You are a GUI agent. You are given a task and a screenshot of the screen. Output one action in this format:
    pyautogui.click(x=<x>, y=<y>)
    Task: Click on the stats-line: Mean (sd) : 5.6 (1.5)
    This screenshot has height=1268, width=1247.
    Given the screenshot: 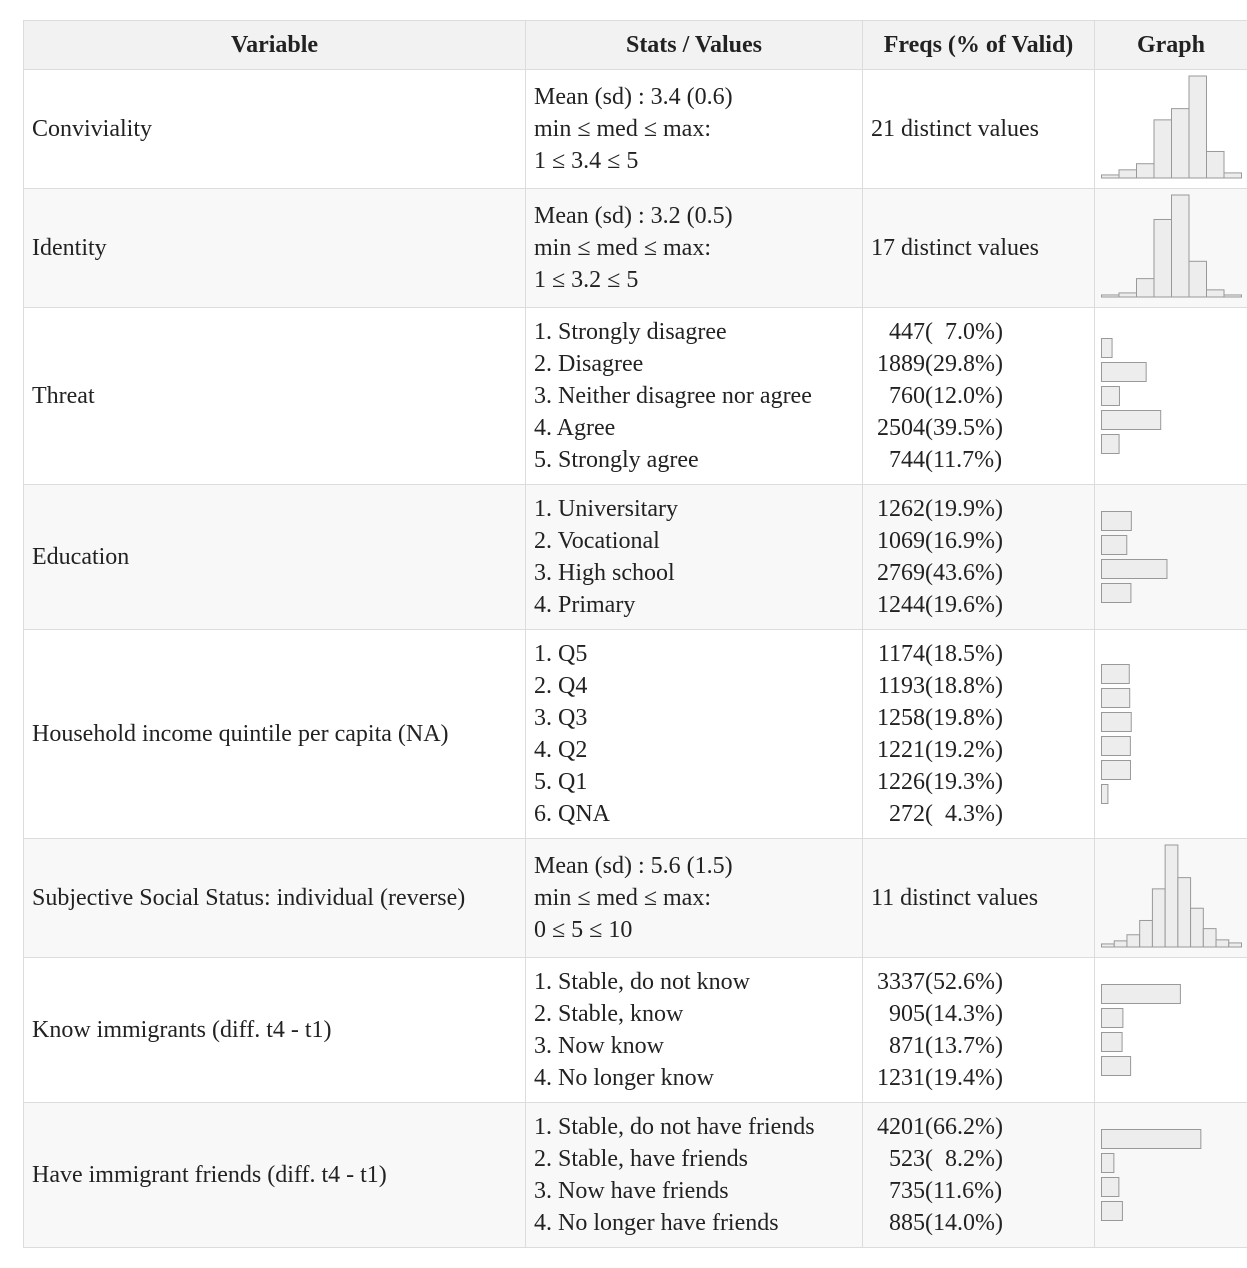 What is the action you would take?
    pyautogui.click(x=633, y=866)
    